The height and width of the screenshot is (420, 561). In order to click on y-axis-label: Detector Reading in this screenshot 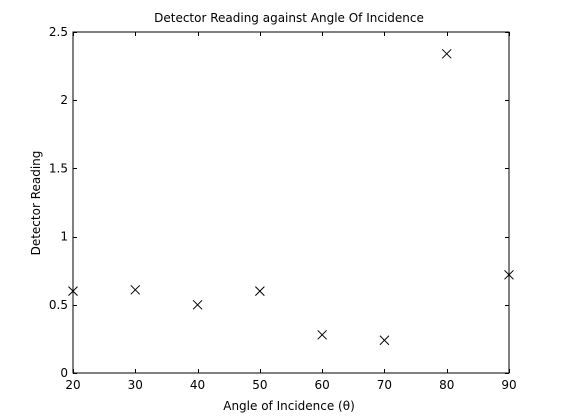, I will do `click(36, 203)`.